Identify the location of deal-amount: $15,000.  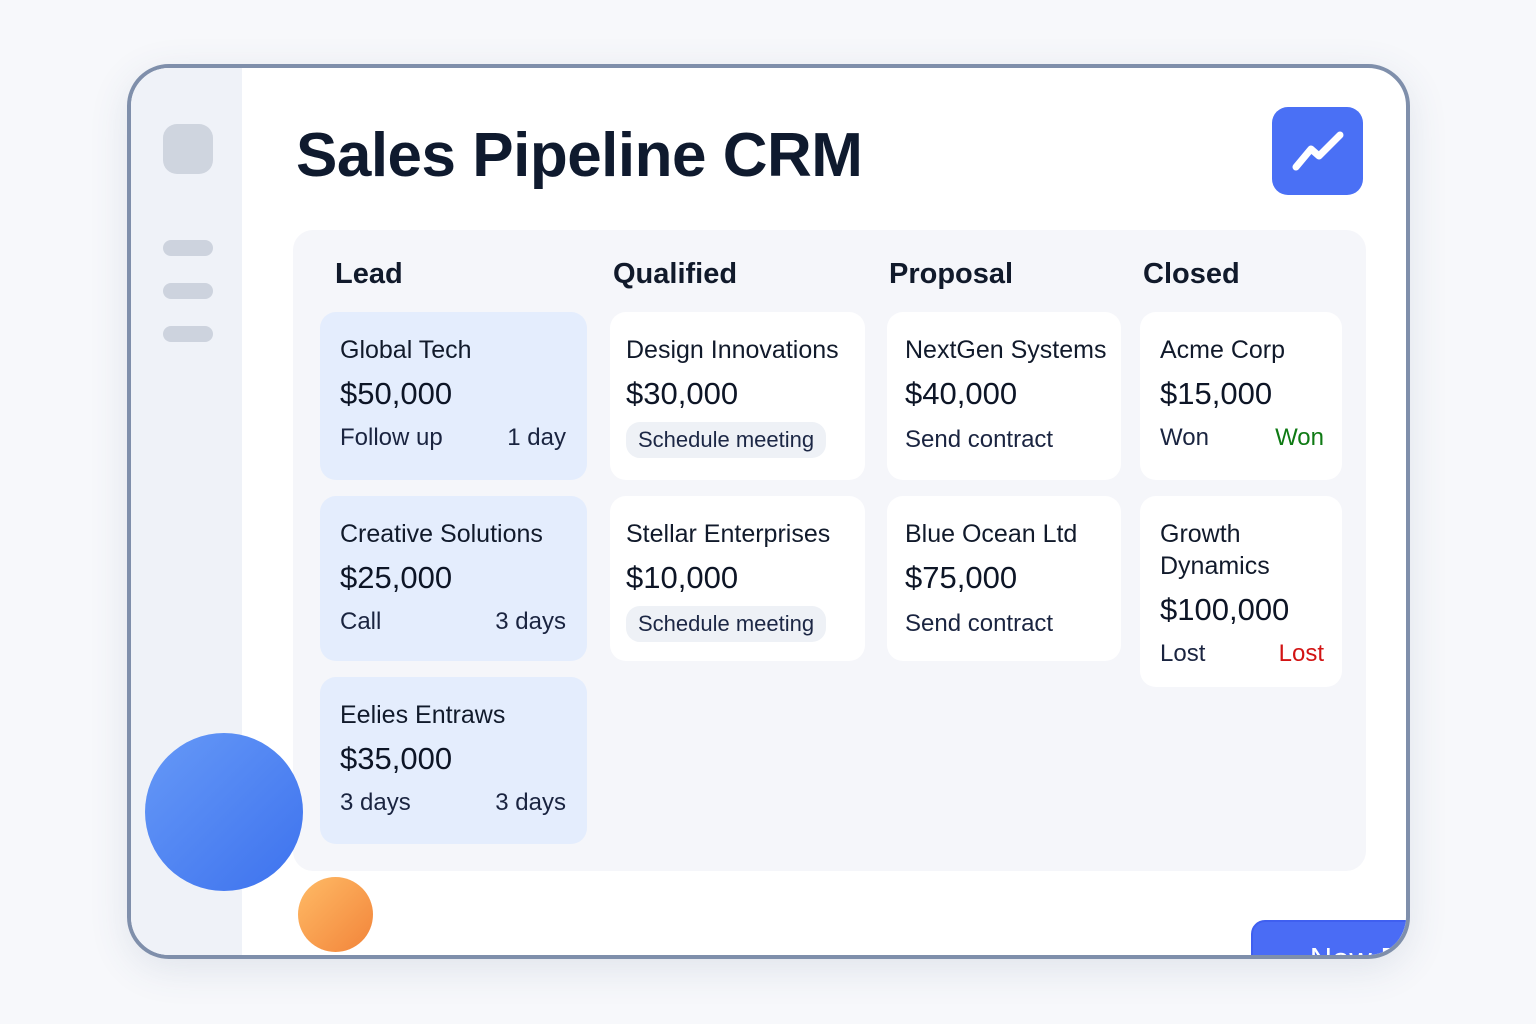
(1216, 393).